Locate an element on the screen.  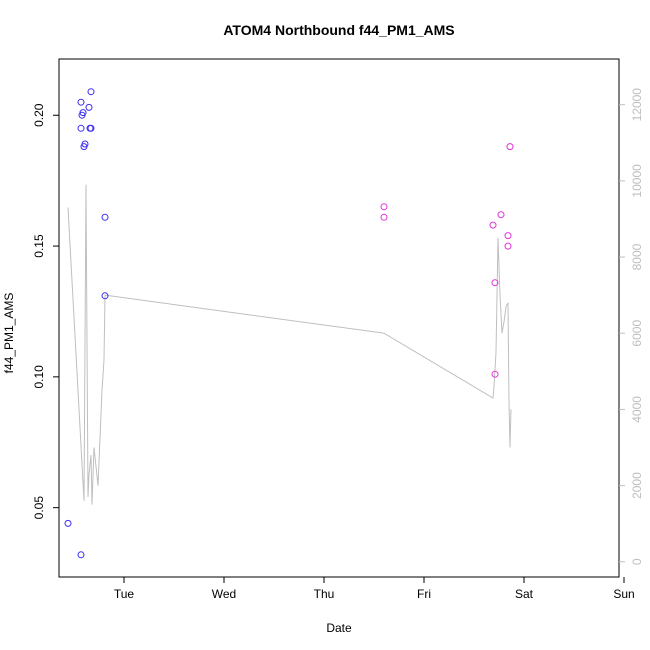
y2-tick-label: 6000 is located at coordinates (637, 333).